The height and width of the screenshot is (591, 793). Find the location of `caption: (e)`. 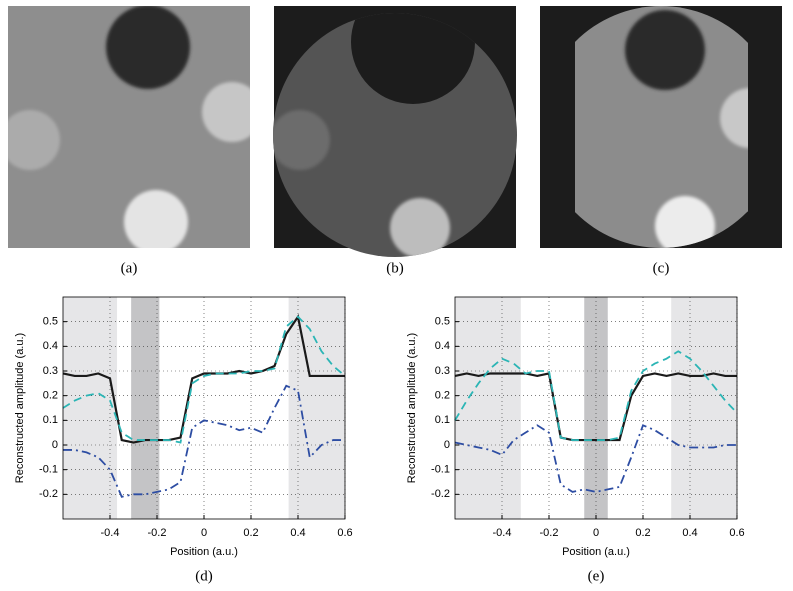

caption: (e) is located at coordinates (596, 576).